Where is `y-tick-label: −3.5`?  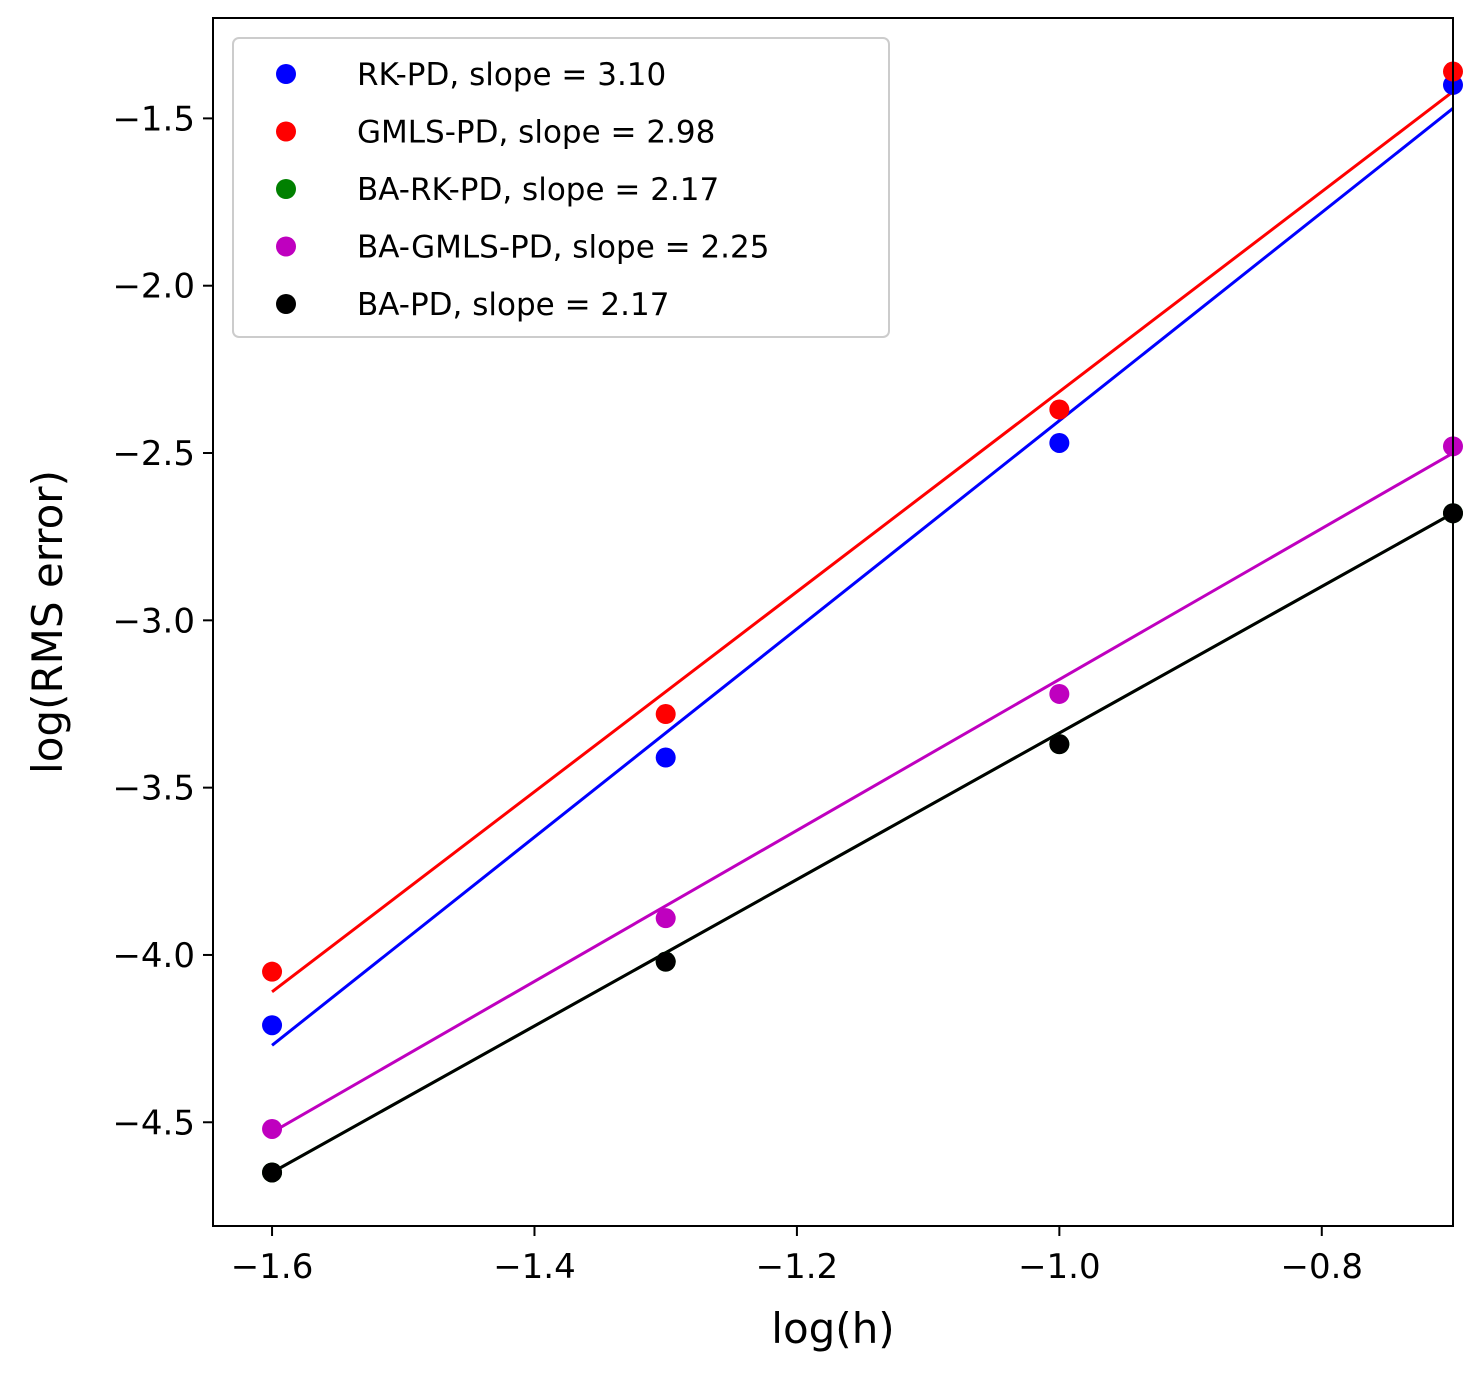
y-tick-label: −3.5 is located at coordinates (153, 789).